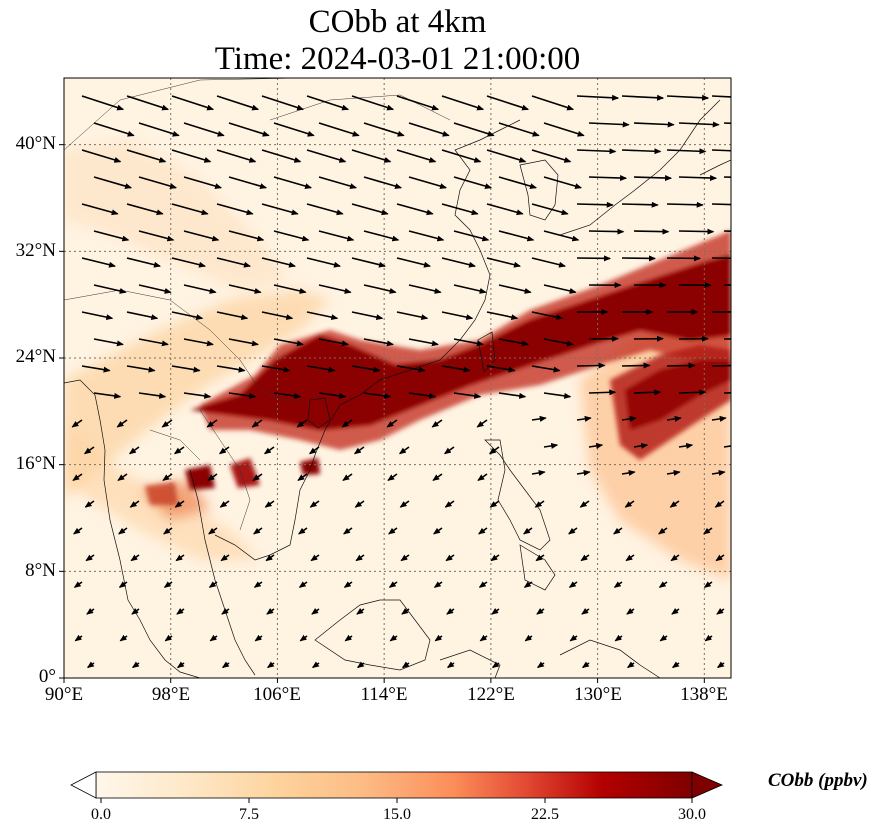  What do you see at coordinates (35, 356) in the screenshot?
I see `lat-tick-label: 24°N` at bounding box center [35, 356].